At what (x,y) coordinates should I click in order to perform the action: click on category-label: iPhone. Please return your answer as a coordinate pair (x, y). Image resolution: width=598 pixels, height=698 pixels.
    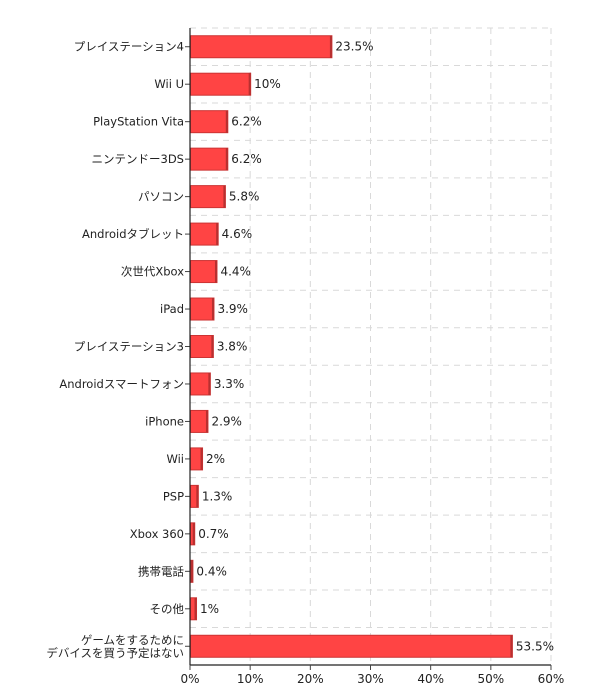
    Looking at the image, I should click on (164, 421).